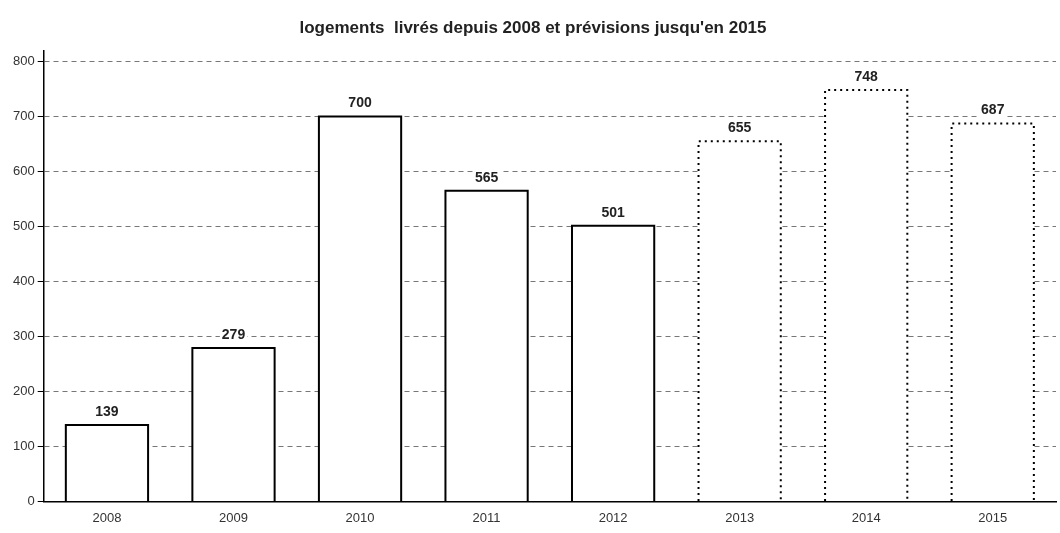 This screenshot has width=1060, height=533. What do you see at coordinates (23, 280) in the screenshot?
I see `y-tick-label: 400` at bounding box center [23, 280].